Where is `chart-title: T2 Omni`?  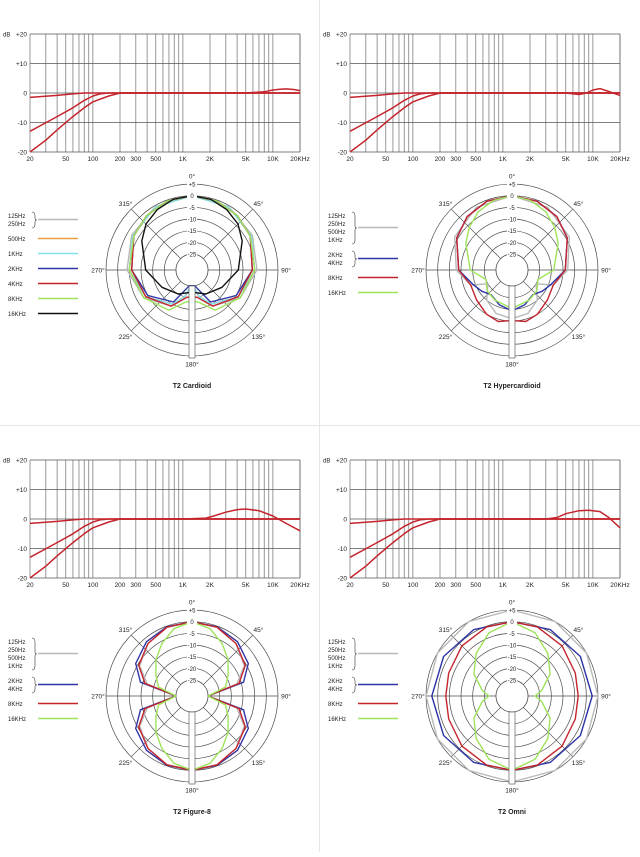
chart-title: T2 Omni is located at coordinates (512, 812).